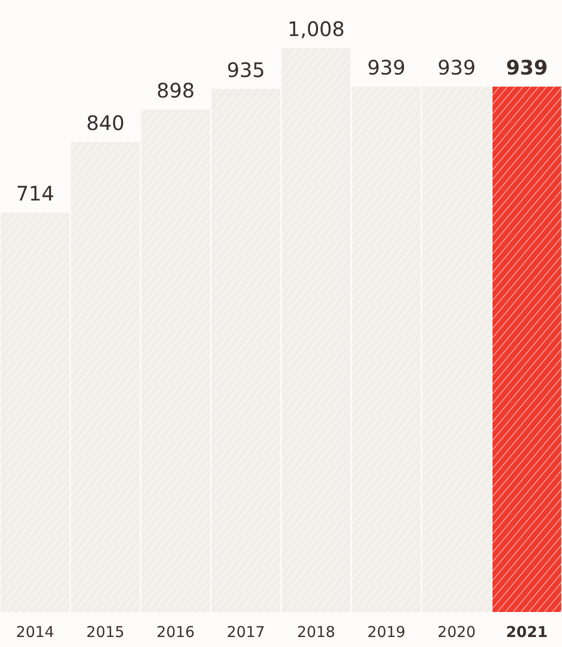 The width and height of the screenshot is (562, 647). Describe the element at coordinates (105, 123) in the screenshot. I see `data-label: 840` at that location.